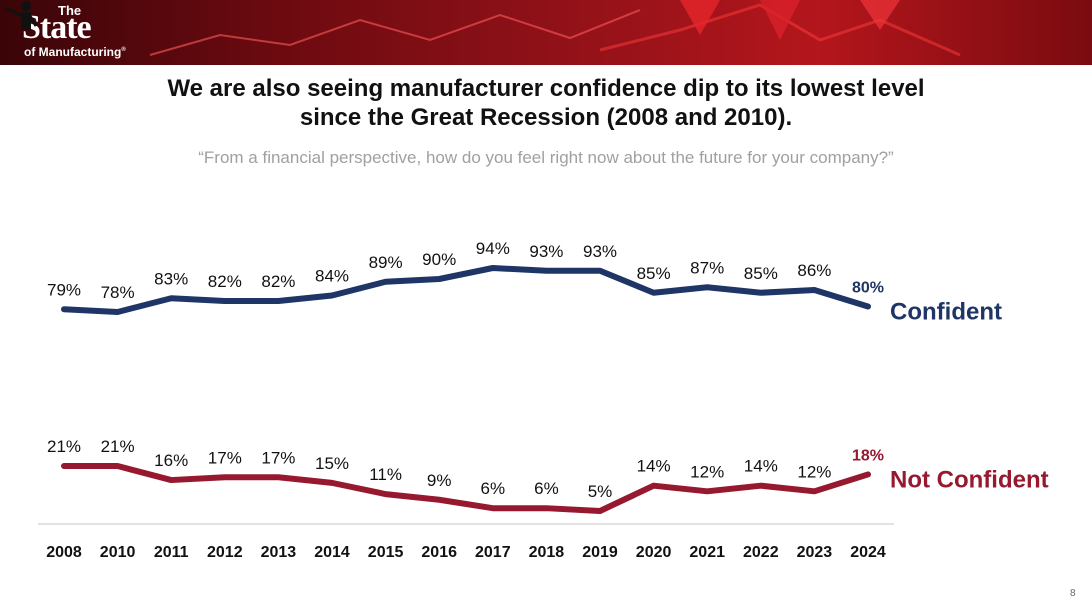  What do you see at coordinates (171, 278) in the screenshot?
I see `data-label: 83%` at bounding box center [171, 278].